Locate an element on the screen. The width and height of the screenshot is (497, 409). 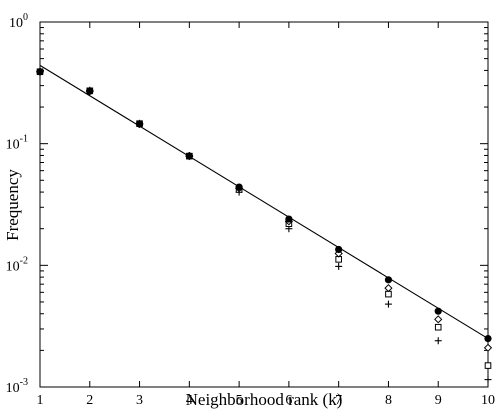
y-tick-label: 10⁻¹ is located at coordinates (17, 143).